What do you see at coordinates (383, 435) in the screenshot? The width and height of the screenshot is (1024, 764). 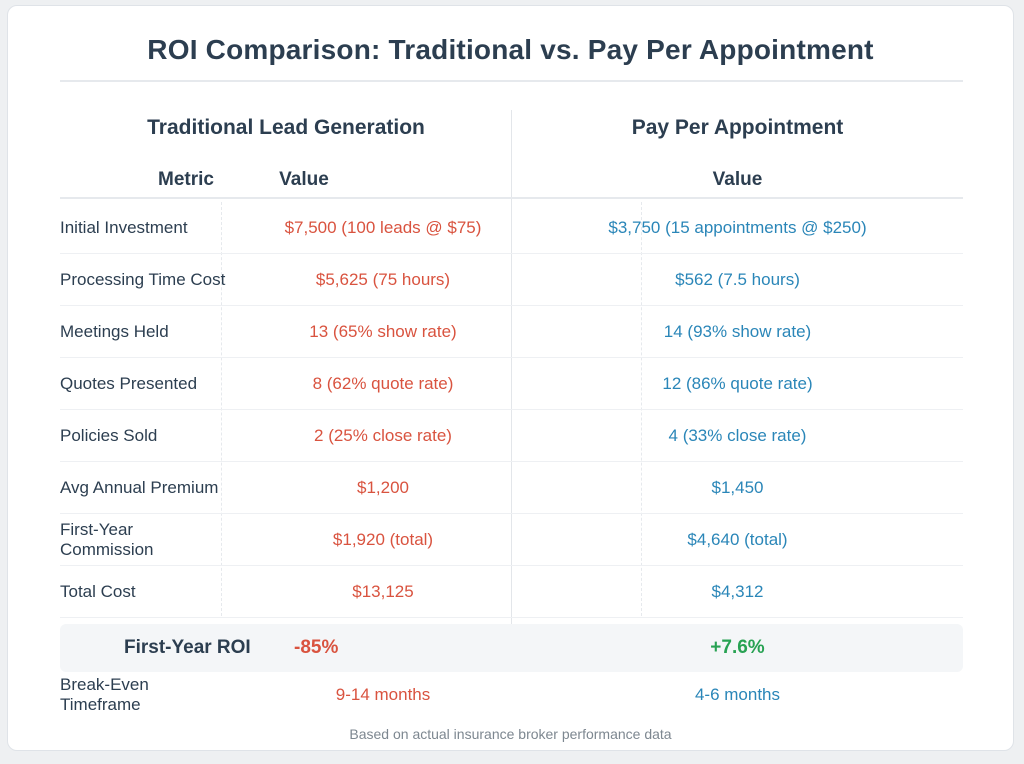 I see `traditional-value: 2 (25% close rate)` at bounding box center [383, 435].